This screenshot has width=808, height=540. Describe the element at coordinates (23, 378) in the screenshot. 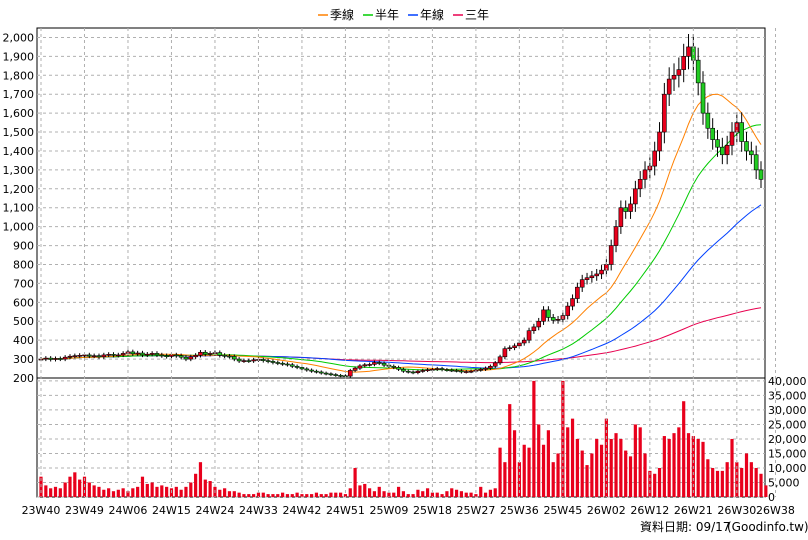

I see `price-tick-label: 200` at that location.